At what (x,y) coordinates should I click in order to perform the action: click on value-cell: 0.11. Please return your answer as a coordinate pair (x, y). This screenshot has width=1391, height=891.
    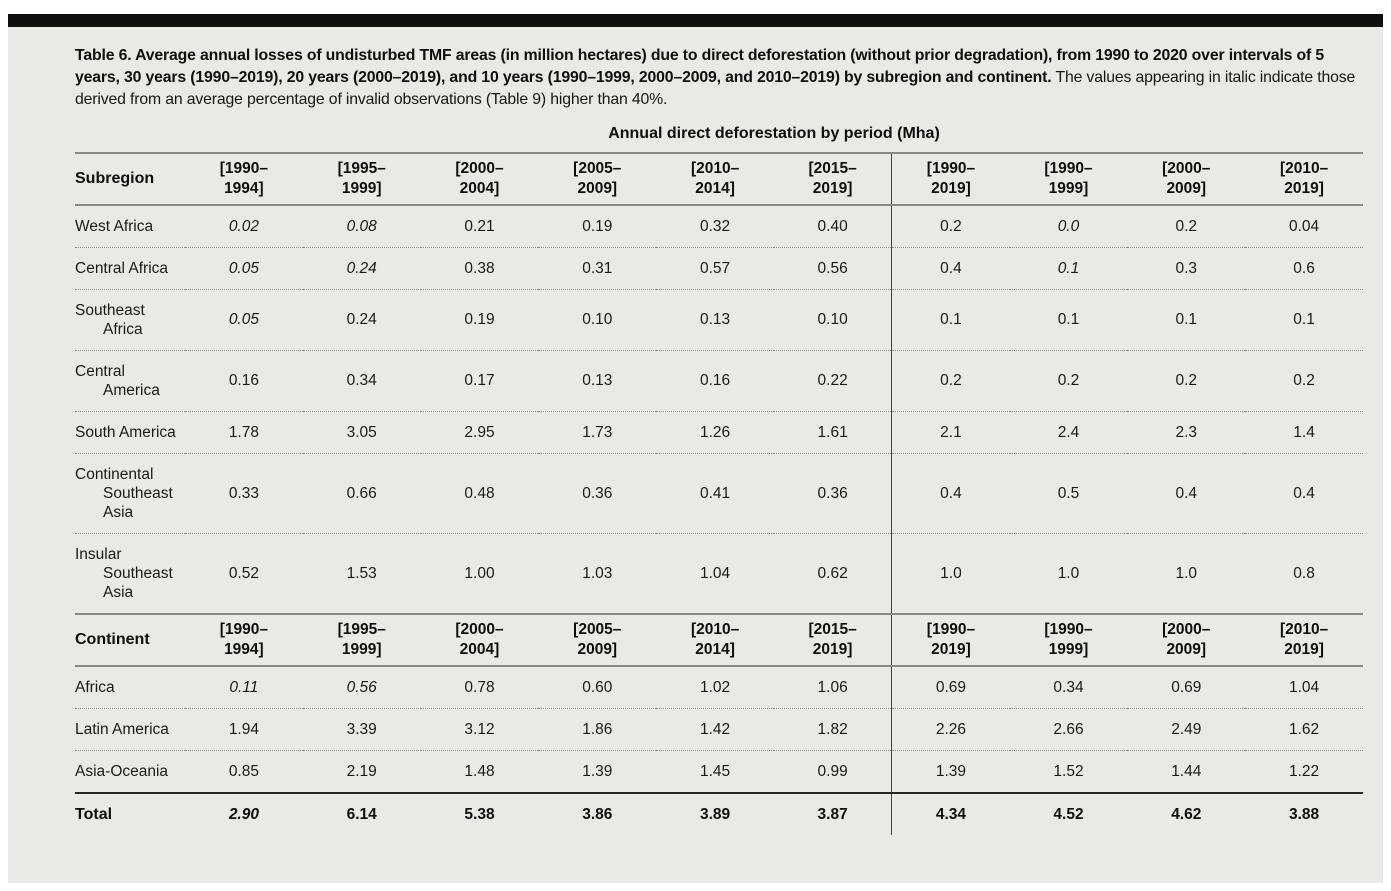
    Looking at the image, I should click on (244, 687).